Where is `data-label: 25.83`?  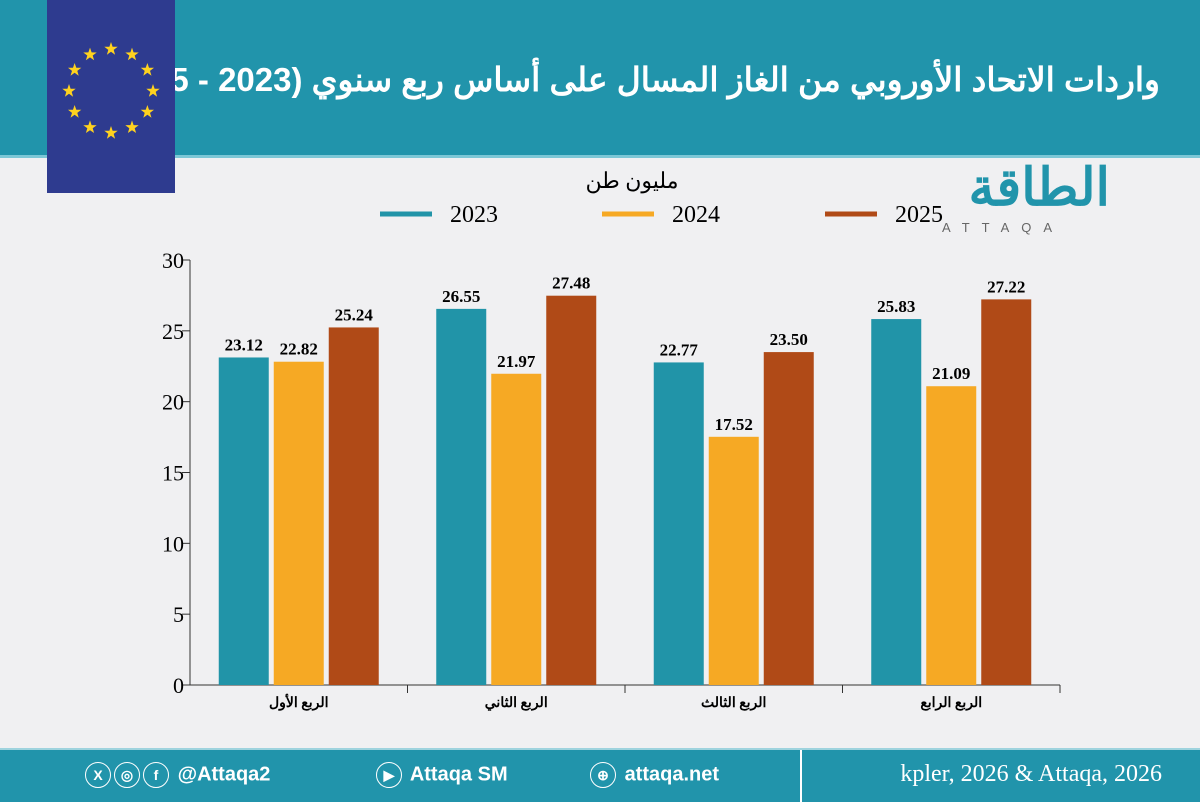 data-label: 25.83 is located at coordinates (896, 306).